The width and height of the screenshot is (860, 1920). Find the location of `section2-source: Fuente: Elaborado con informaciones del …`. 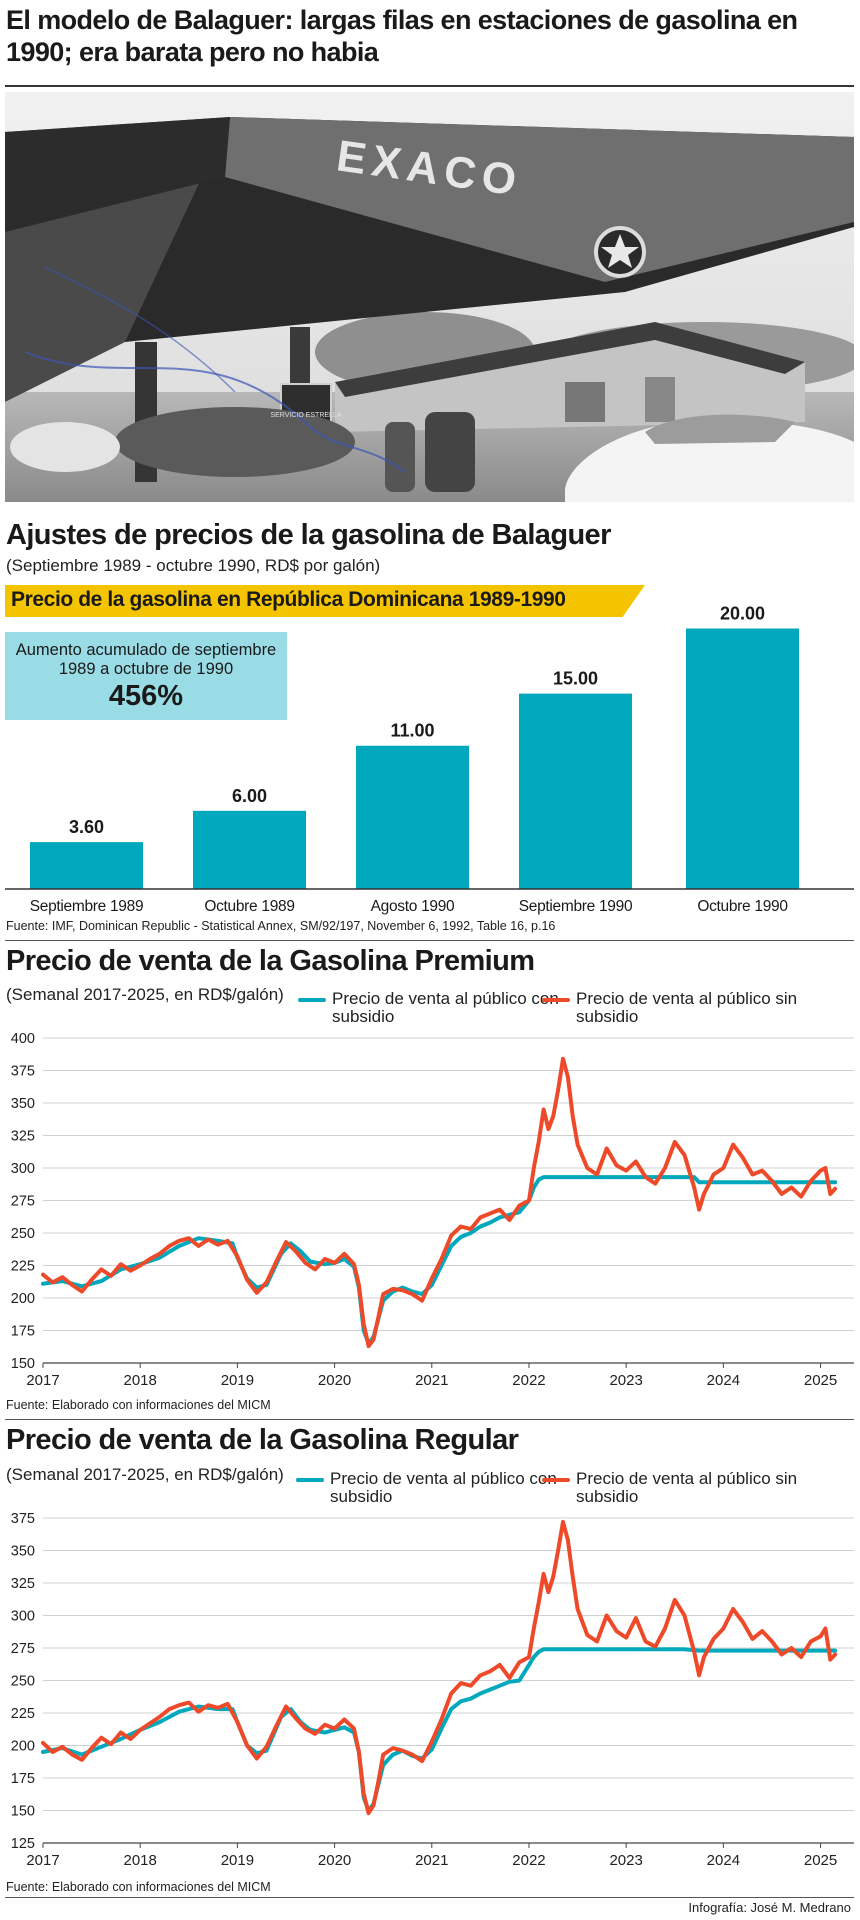

section2-source: Fuente: Elaborado con informaciones del … is located at coordinates (138, 1405).